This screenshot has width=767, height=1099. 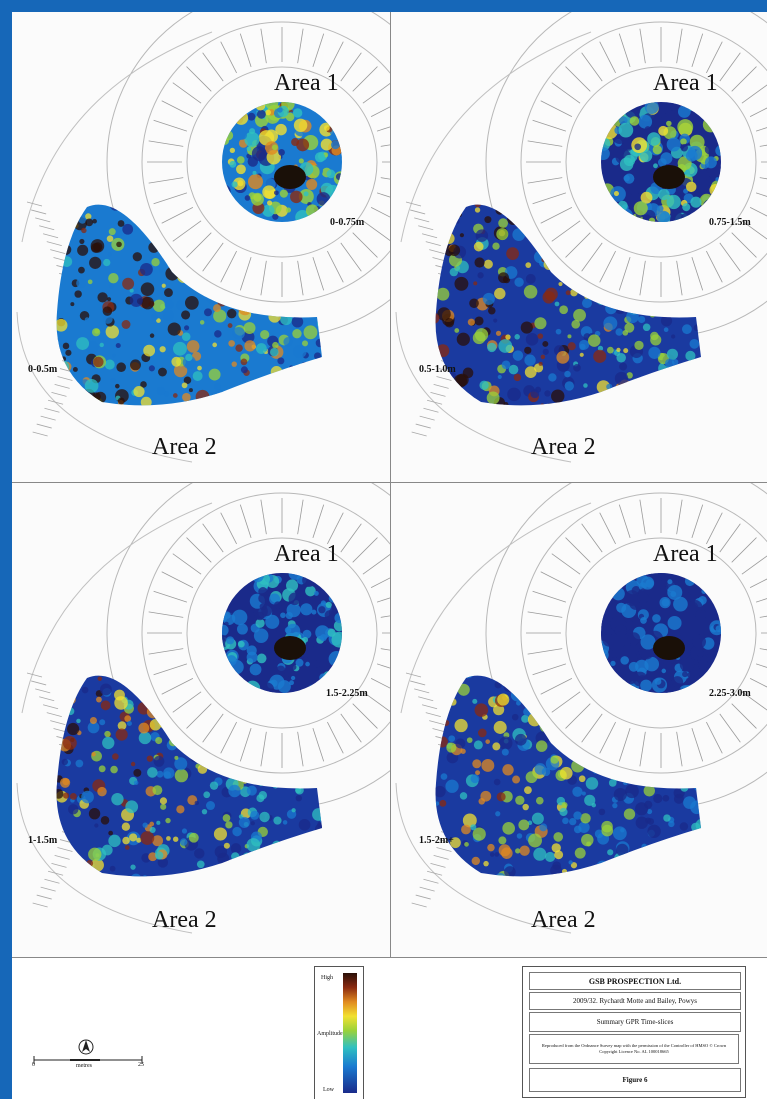 What do you see at coordinates (730, 693) in the screenshot?
I see `area-1-depth-label: 2.25-3.0m` at bounding box center [730, 693].